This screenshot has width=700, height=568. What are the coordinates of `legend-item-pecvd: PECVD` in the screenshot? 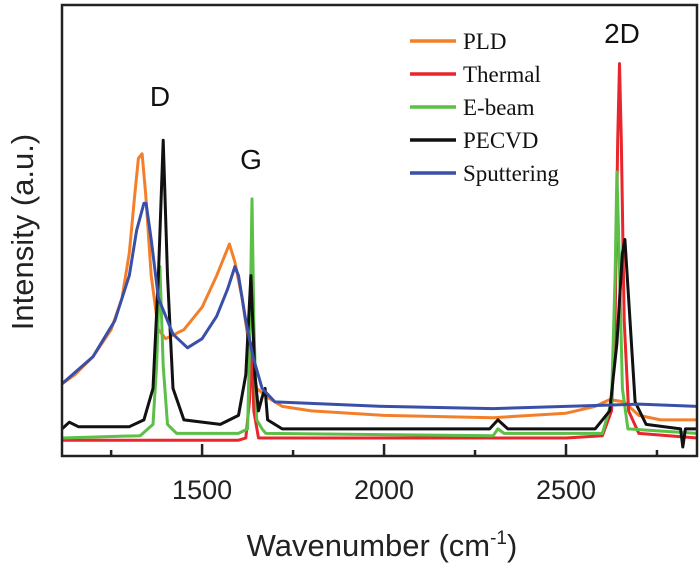 It's located at (474, 140).